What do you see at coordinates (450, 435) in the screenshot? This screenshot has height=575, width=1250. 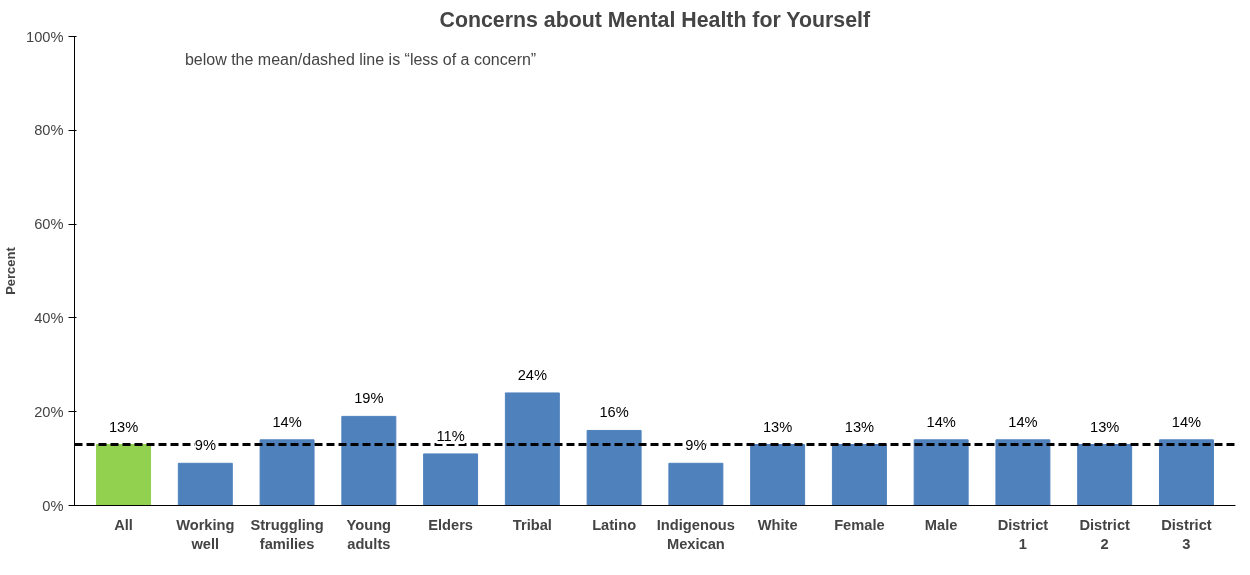 I see `data-label: 11%` at bounding box center [450, 435].